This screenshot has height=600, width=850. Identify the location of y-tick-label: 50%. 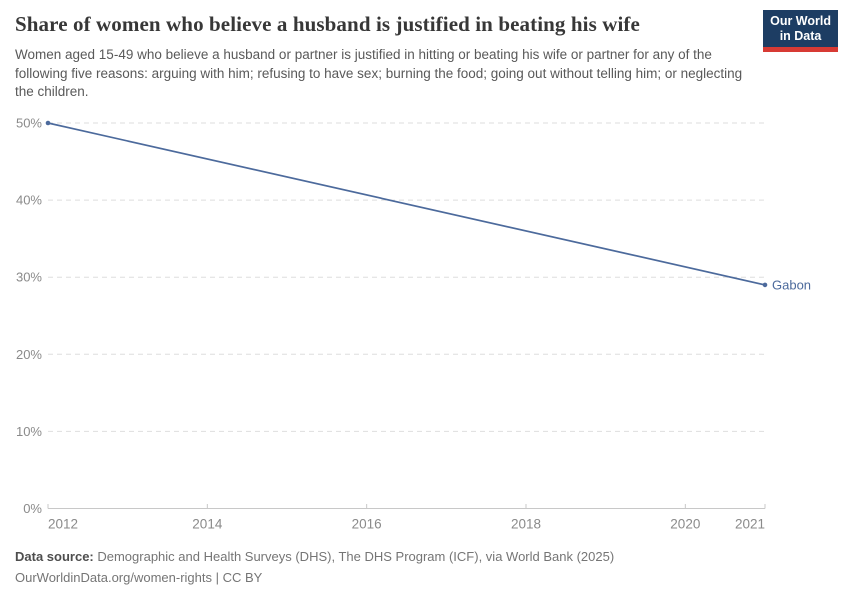
(29, 123).